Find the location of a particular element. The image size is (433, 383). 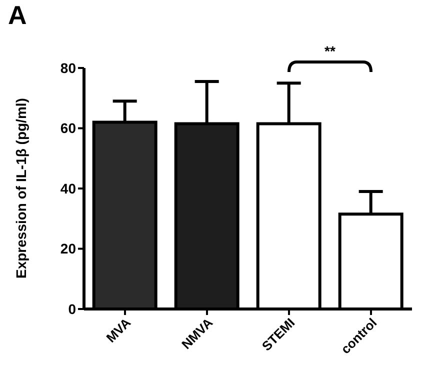

y-tick-label: 20 is located at coordinates (68, 248).